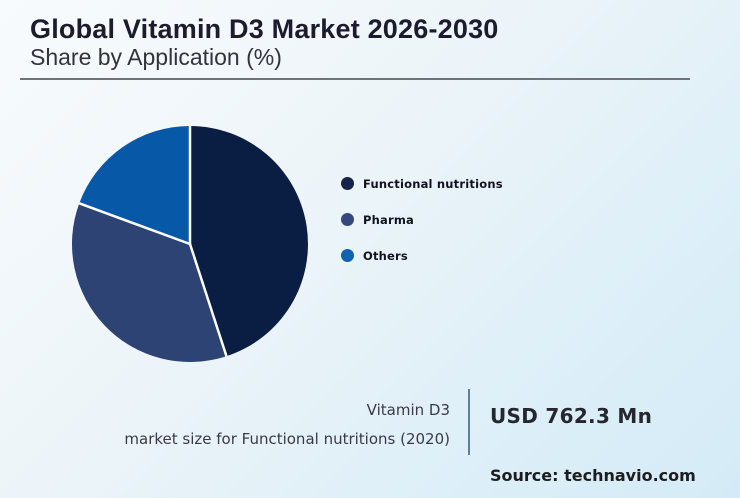 The width and height of the screenshot is (740, 498). I want to click on footer-divider, so click(469, 422).